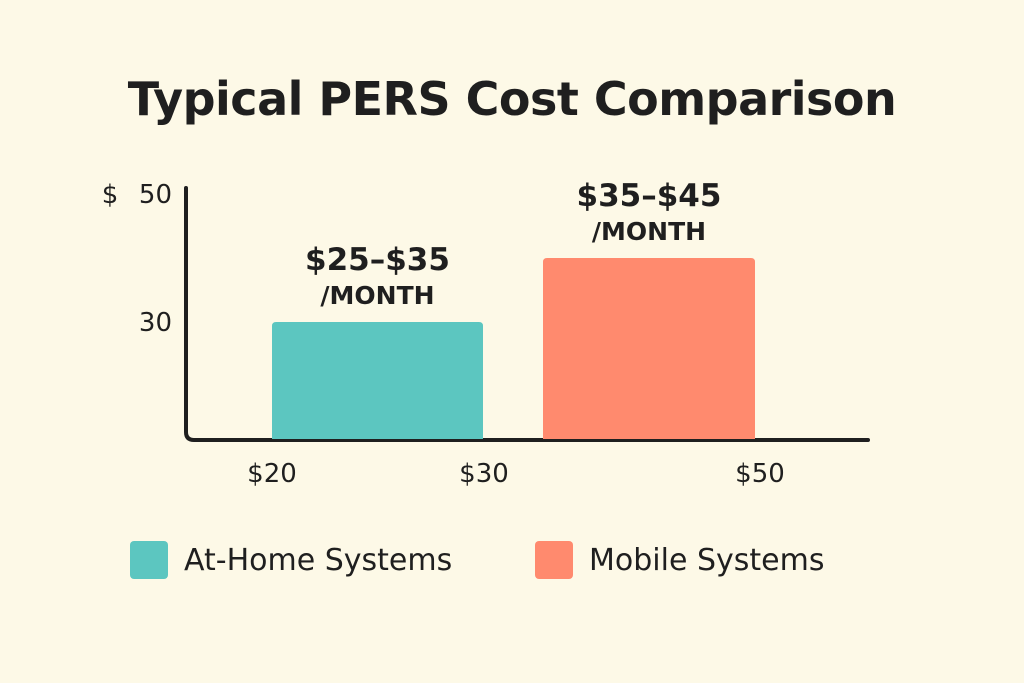  Describe the element at coordinates (272, 474) in the screenshot. I see `x-tick-label: $20` at that location.